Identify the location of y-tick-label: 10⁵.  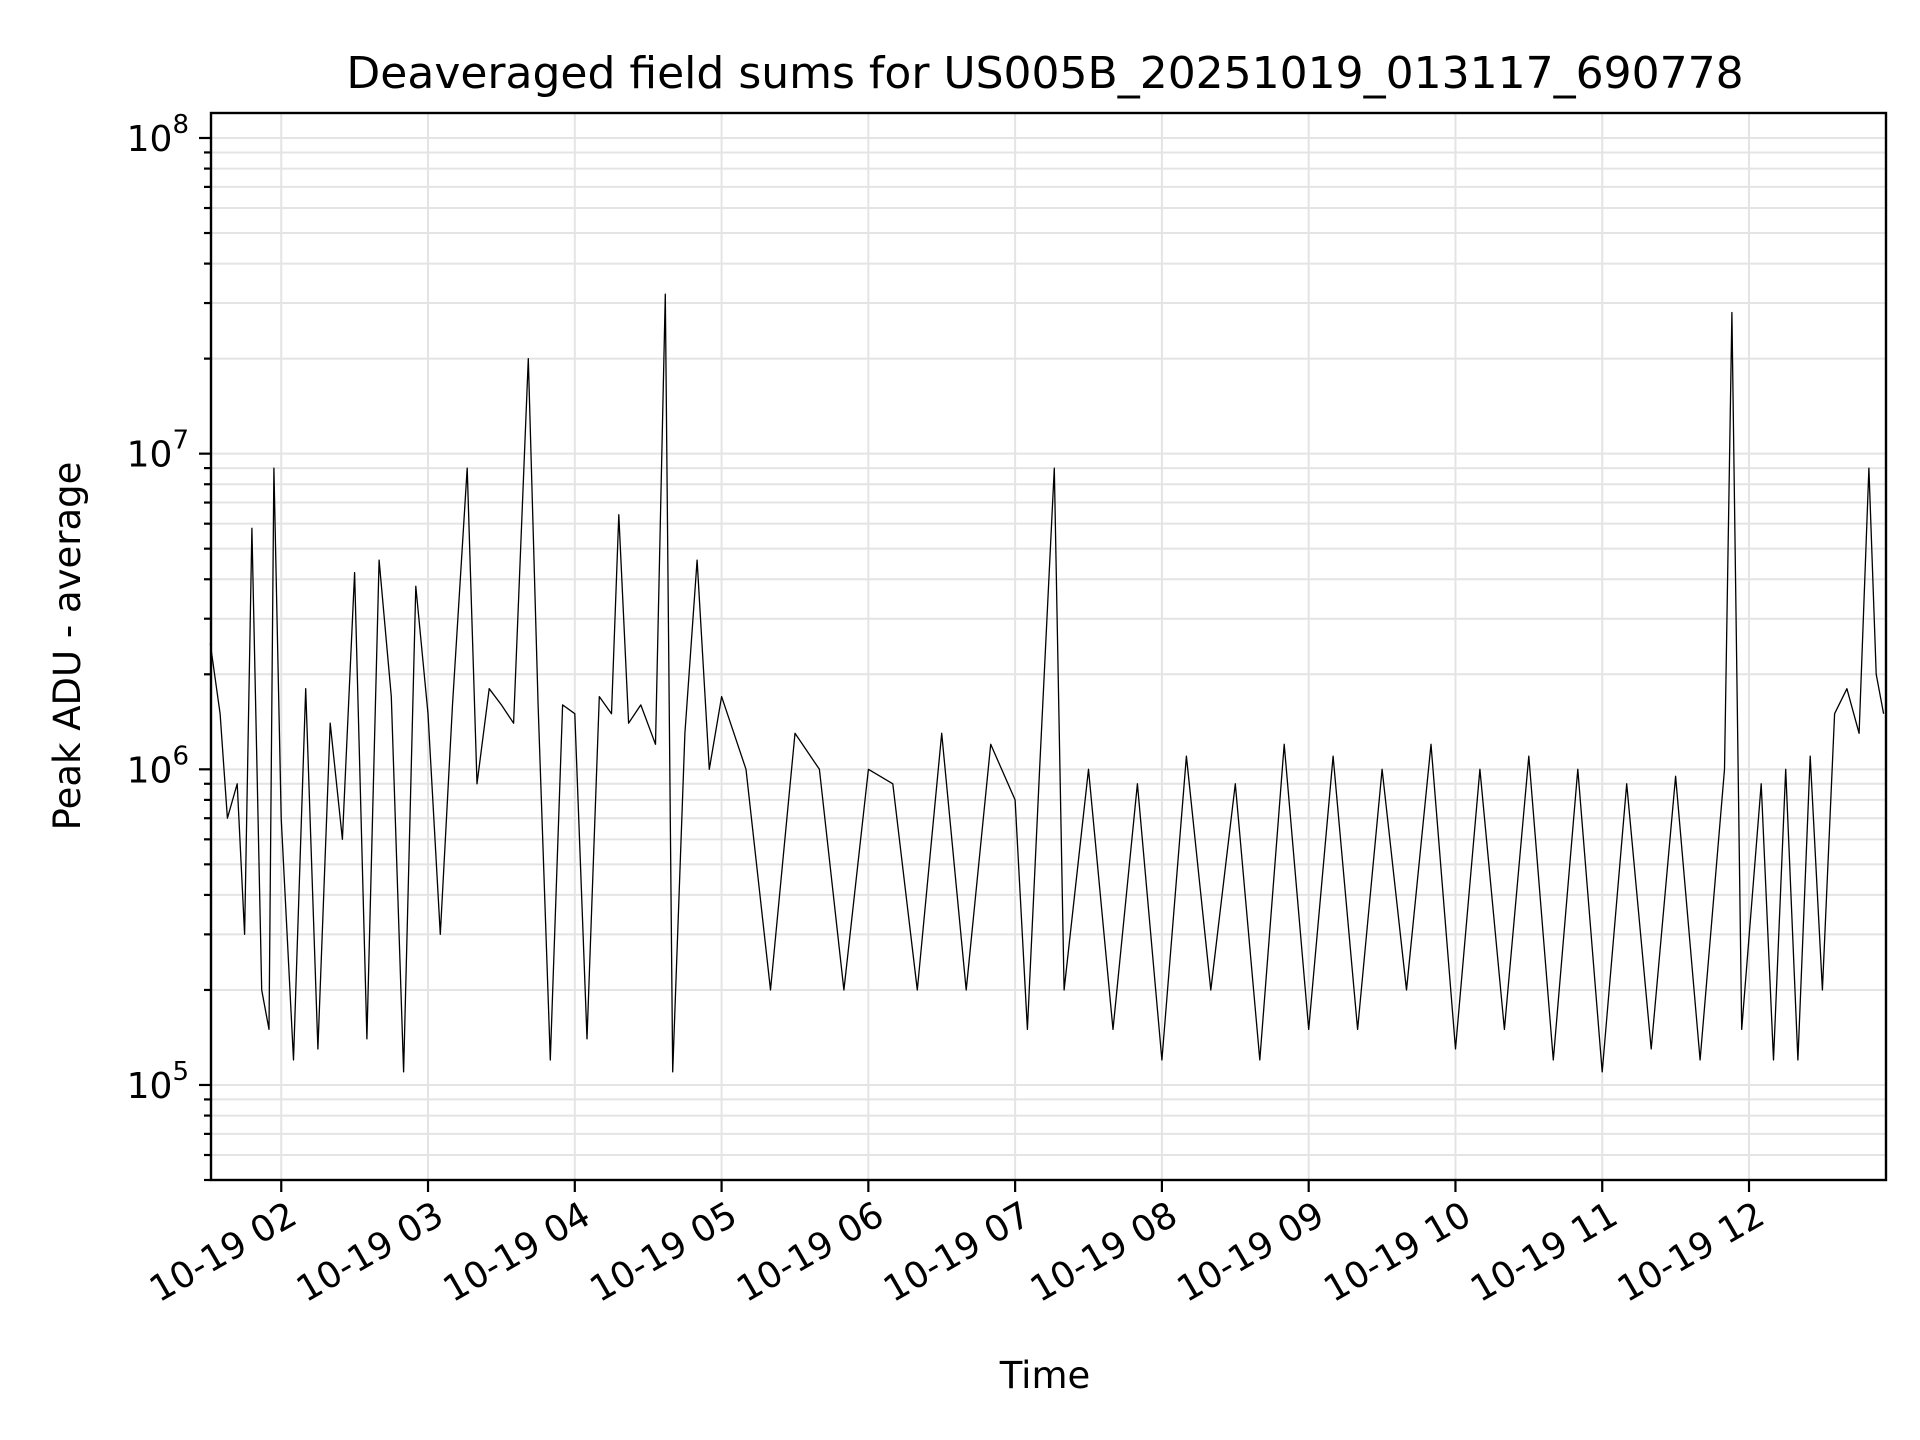
(158, 1082).